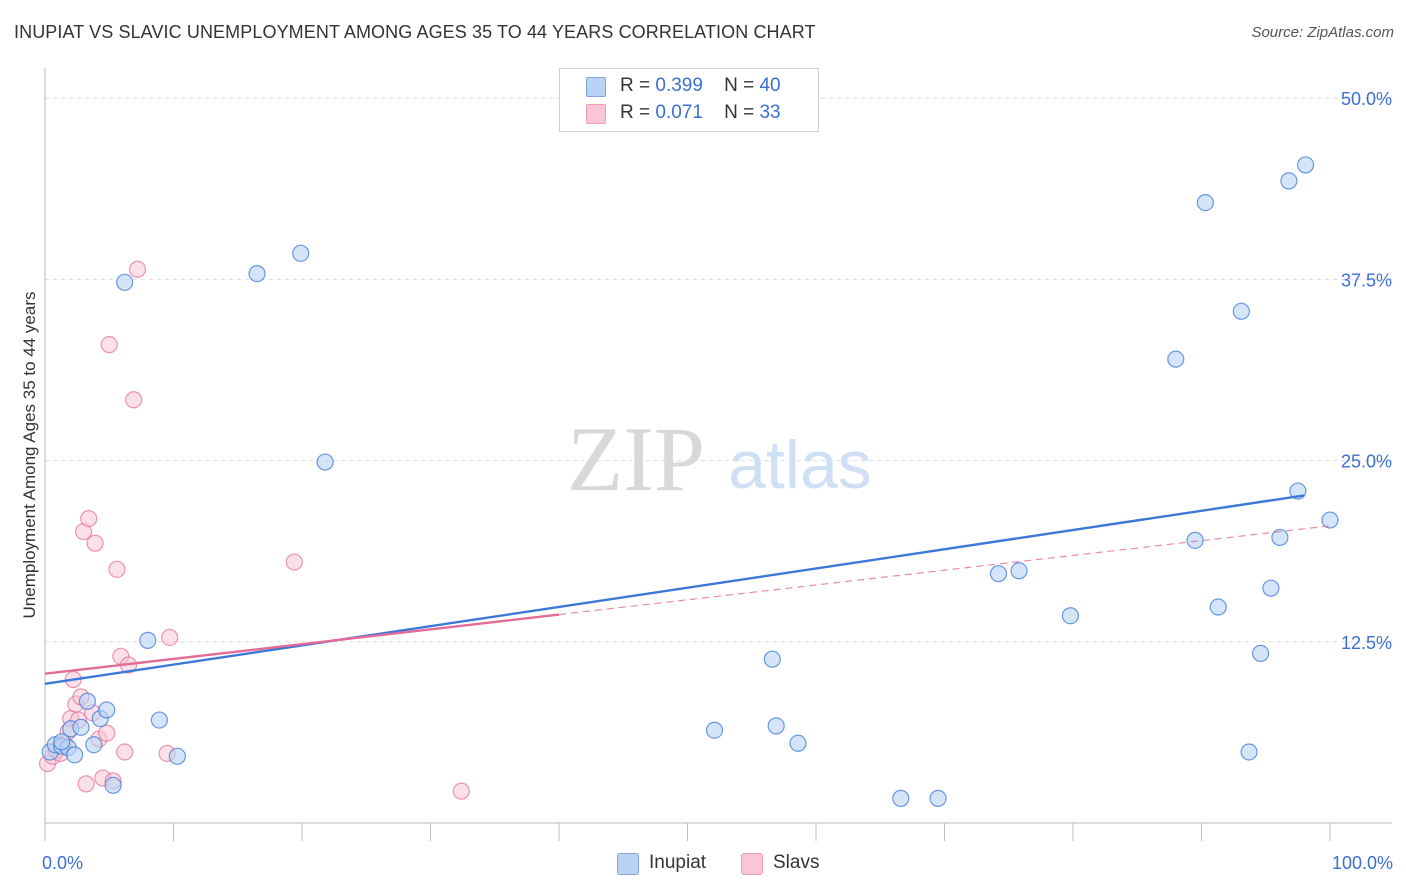  What do you see at coordinates (62, 863) in the screenshot?
I see `x-tick-label: 0.0%` at bounding box center [62, 863].